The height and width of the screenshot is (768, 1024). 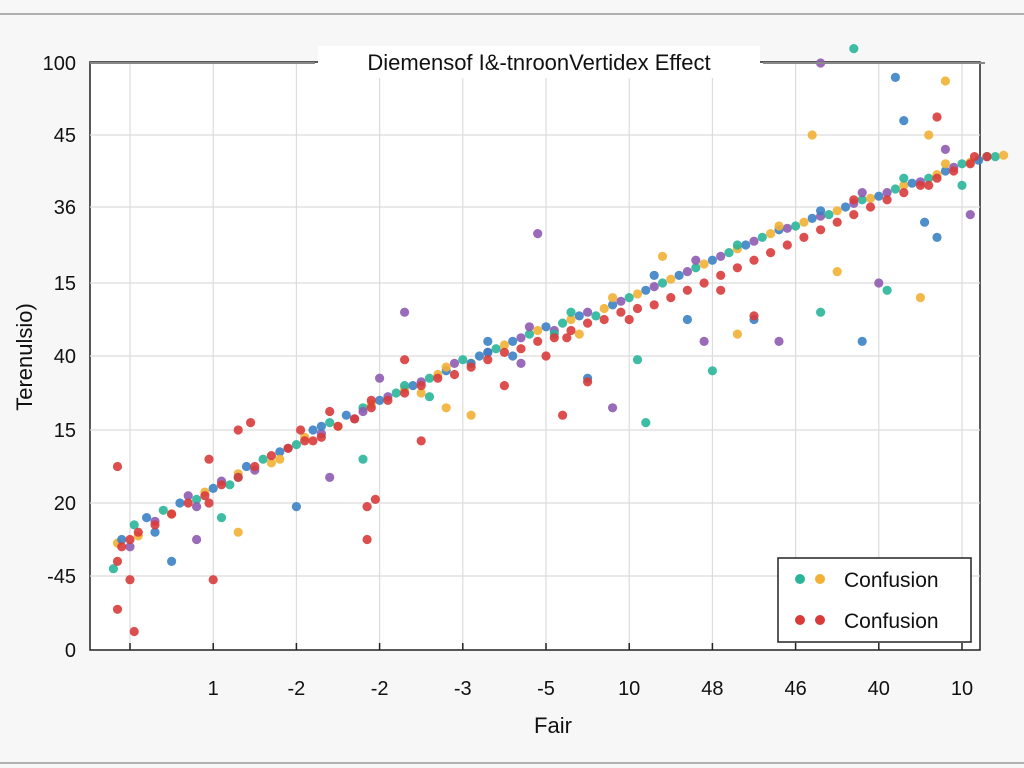 I want to click on legend: Confusion Confusion, so click(x=874, y=600).